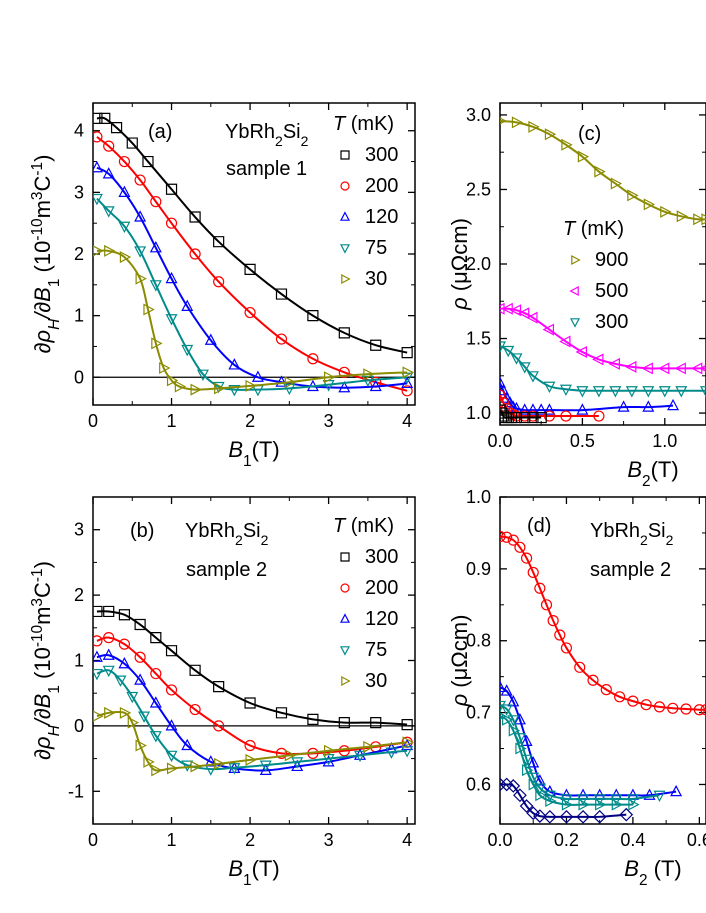  I want to click on legend-title-part: T, so click(340, 124).